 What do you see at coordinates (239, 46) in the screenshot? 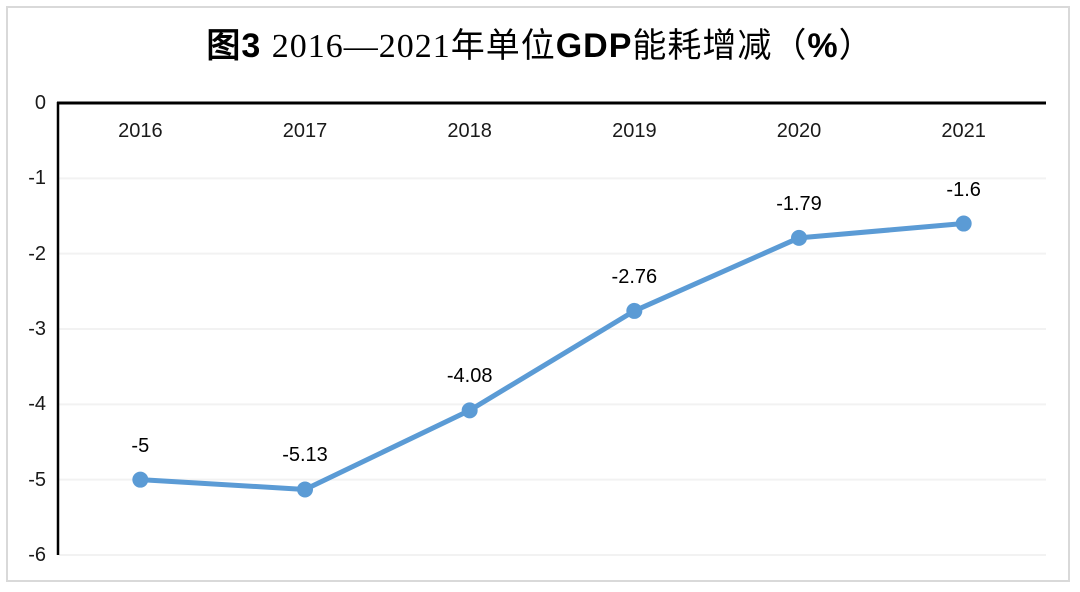
I see `chart-title-segment: 图3` at bounding box center [239, 46].